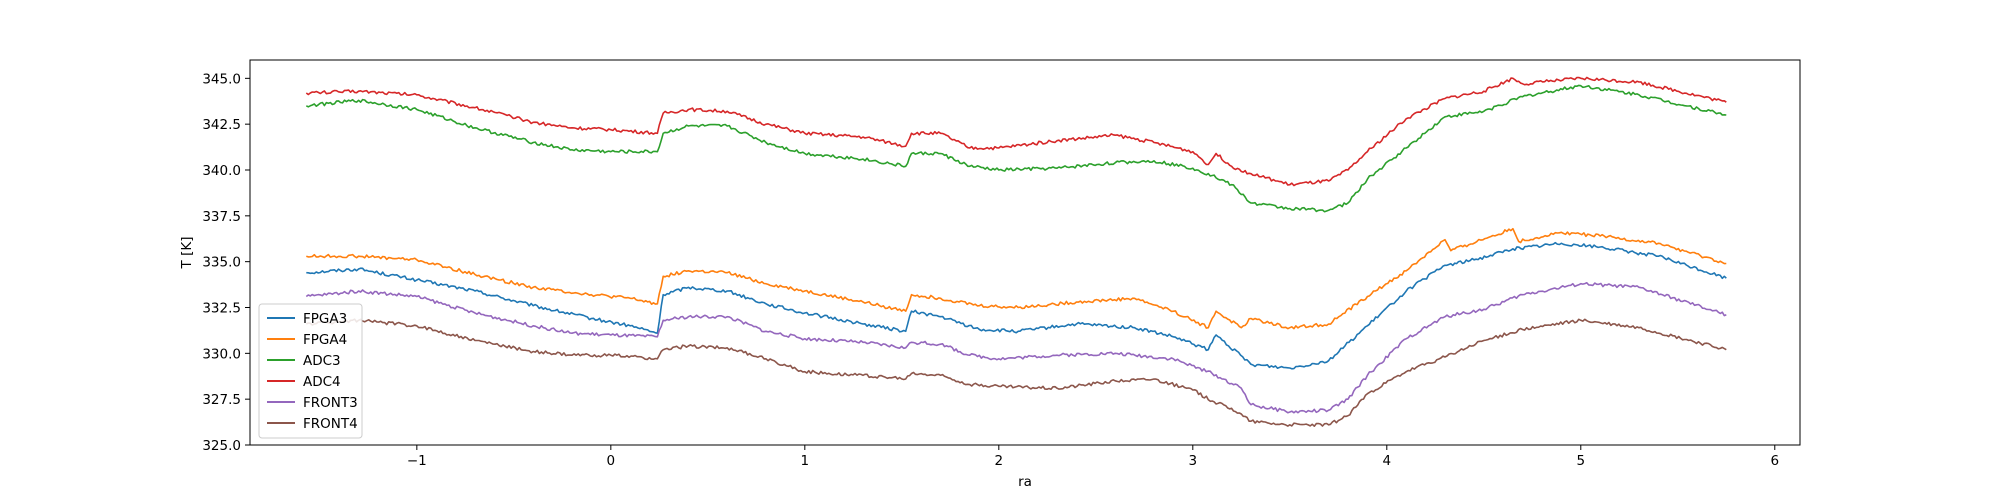 Image resolution: width=2000 pixels, height=500 pixels. What do you see at coordinates (330, 403) in the screenshot?
I see `legend-label-front3: FRONT3` at bounding box center [330, 403].